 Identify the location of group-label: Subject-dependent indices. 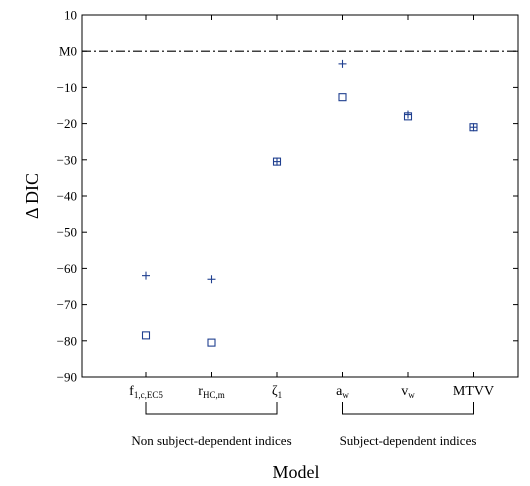
(408, 440).